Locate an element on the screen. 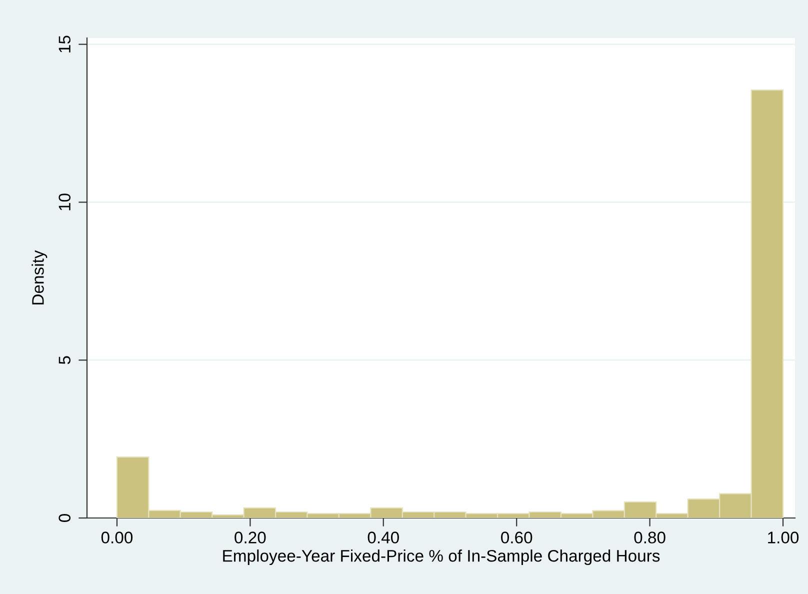  y-tick-label: 10 is located at coordinates (64, 202).